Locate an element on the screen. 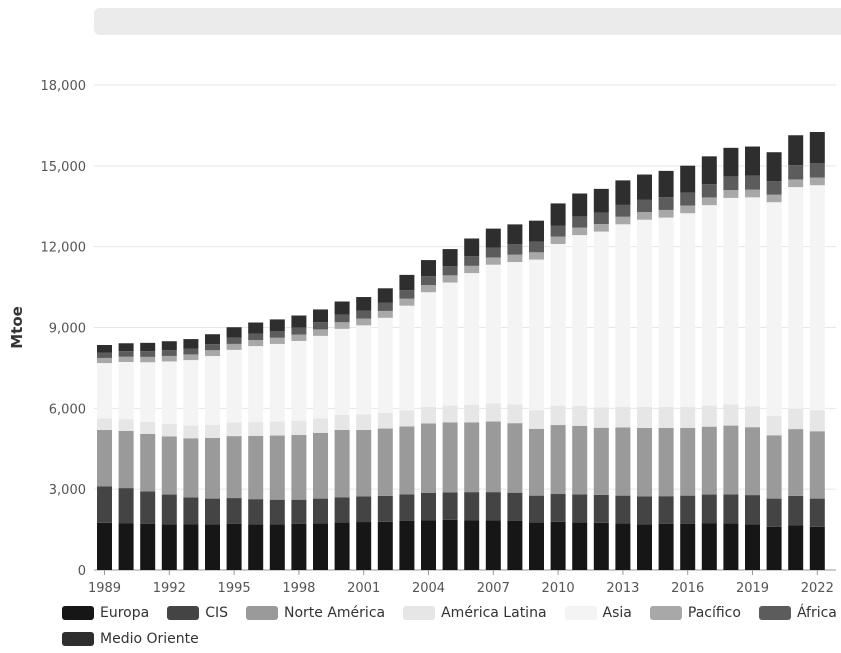 This screenshot has height=653, width=841. bar-stack-1991 is located at coordinates (148, 456).